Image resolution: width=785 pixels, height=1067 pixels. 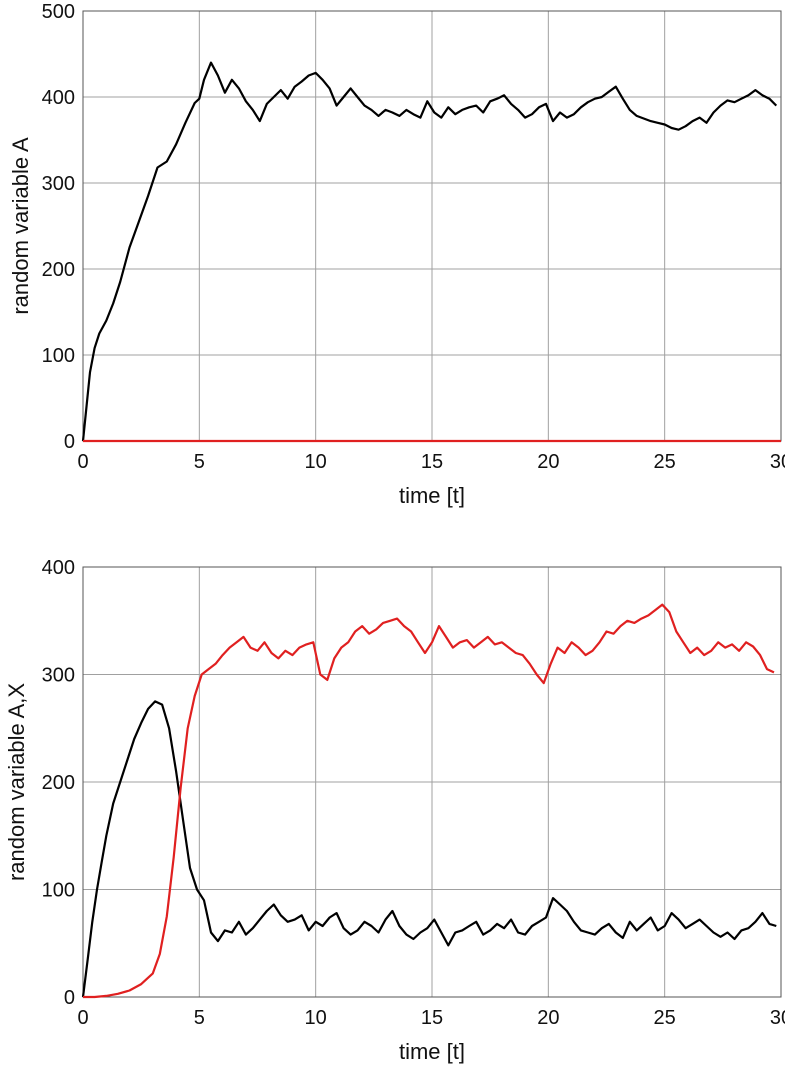 What do you see at coordinates (20, 226) in the screenshot?
I see `y-axis-label: random variable A` at bounding box center [20, 226].